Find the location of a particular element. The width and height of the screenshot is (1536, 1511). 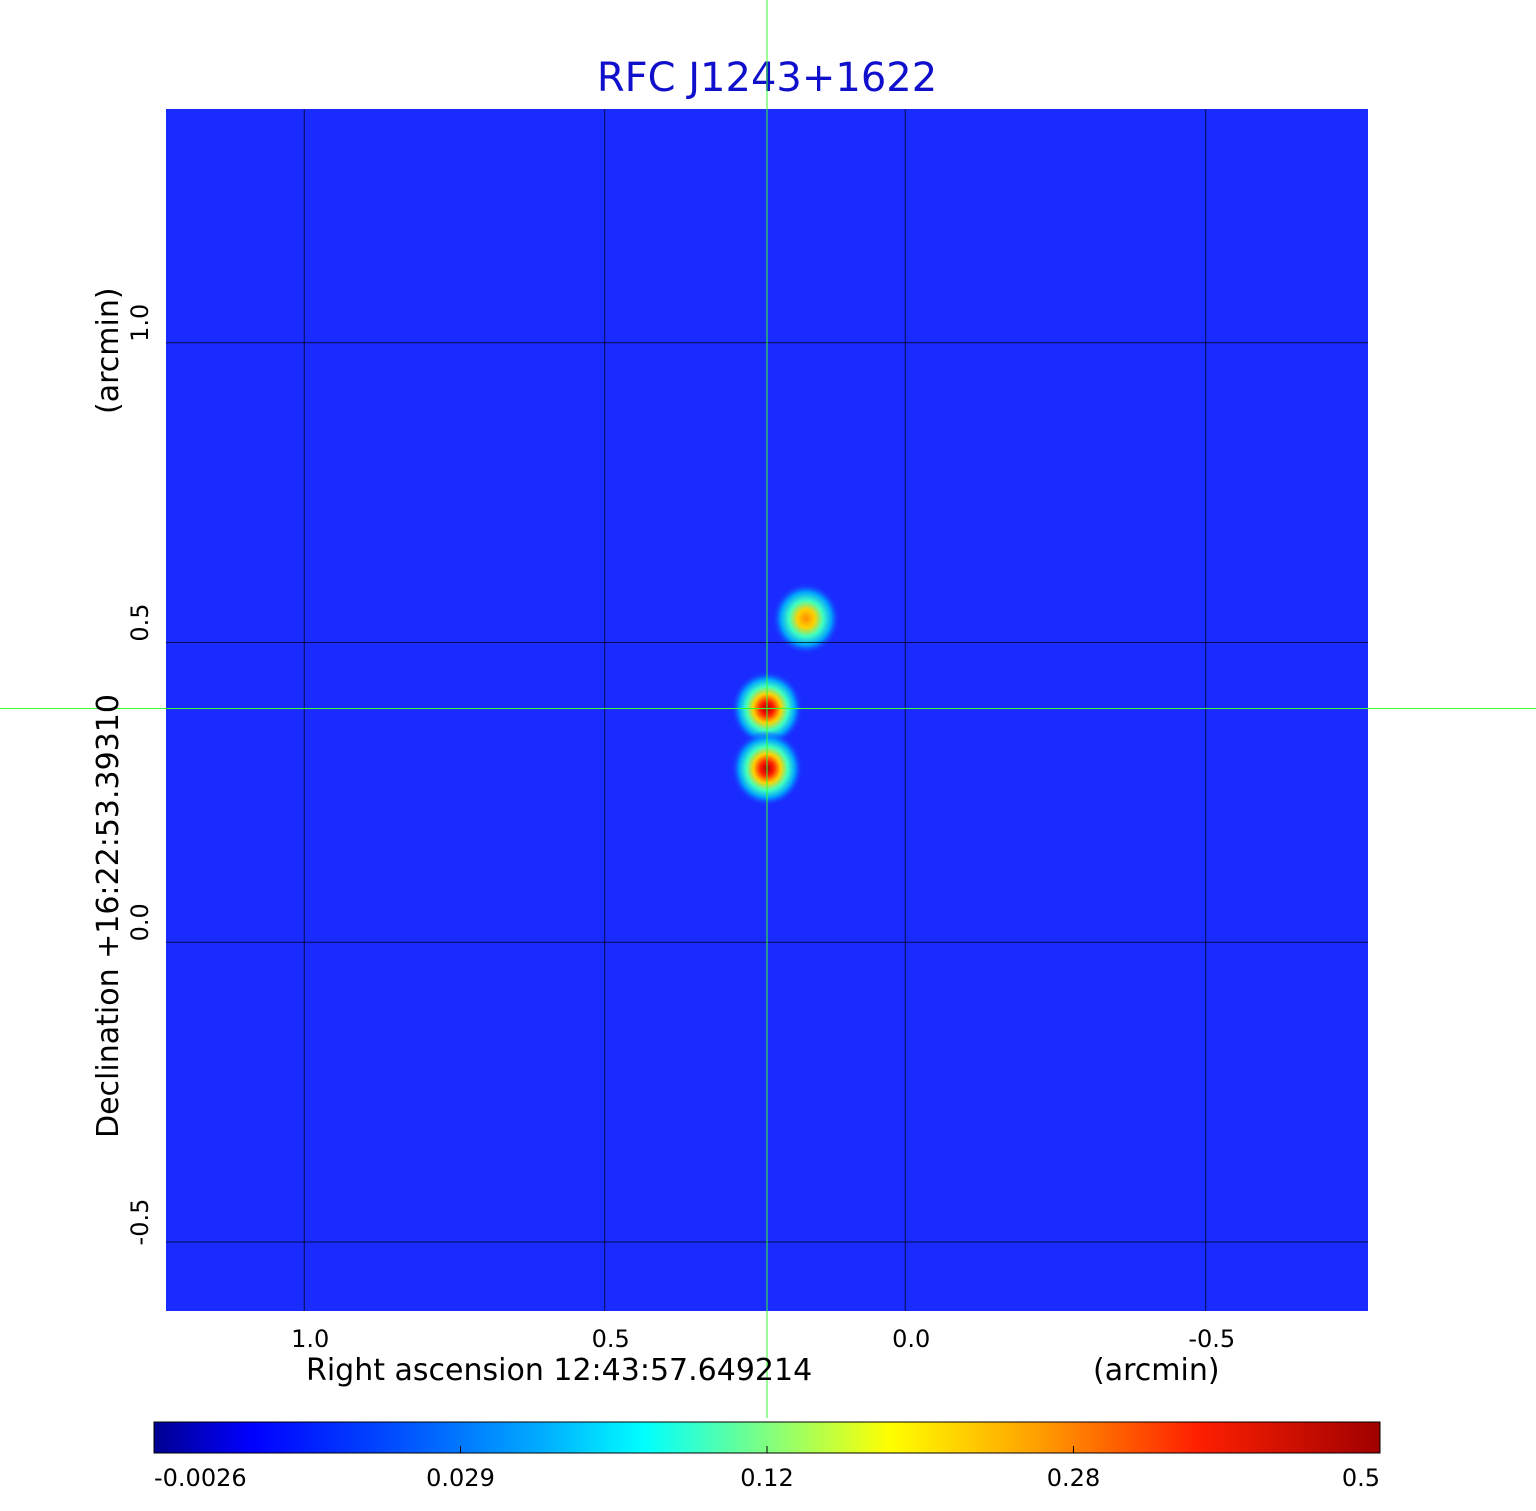

colorbar-tick-label-1: 0.029 is located at coordinates (460, 1478).